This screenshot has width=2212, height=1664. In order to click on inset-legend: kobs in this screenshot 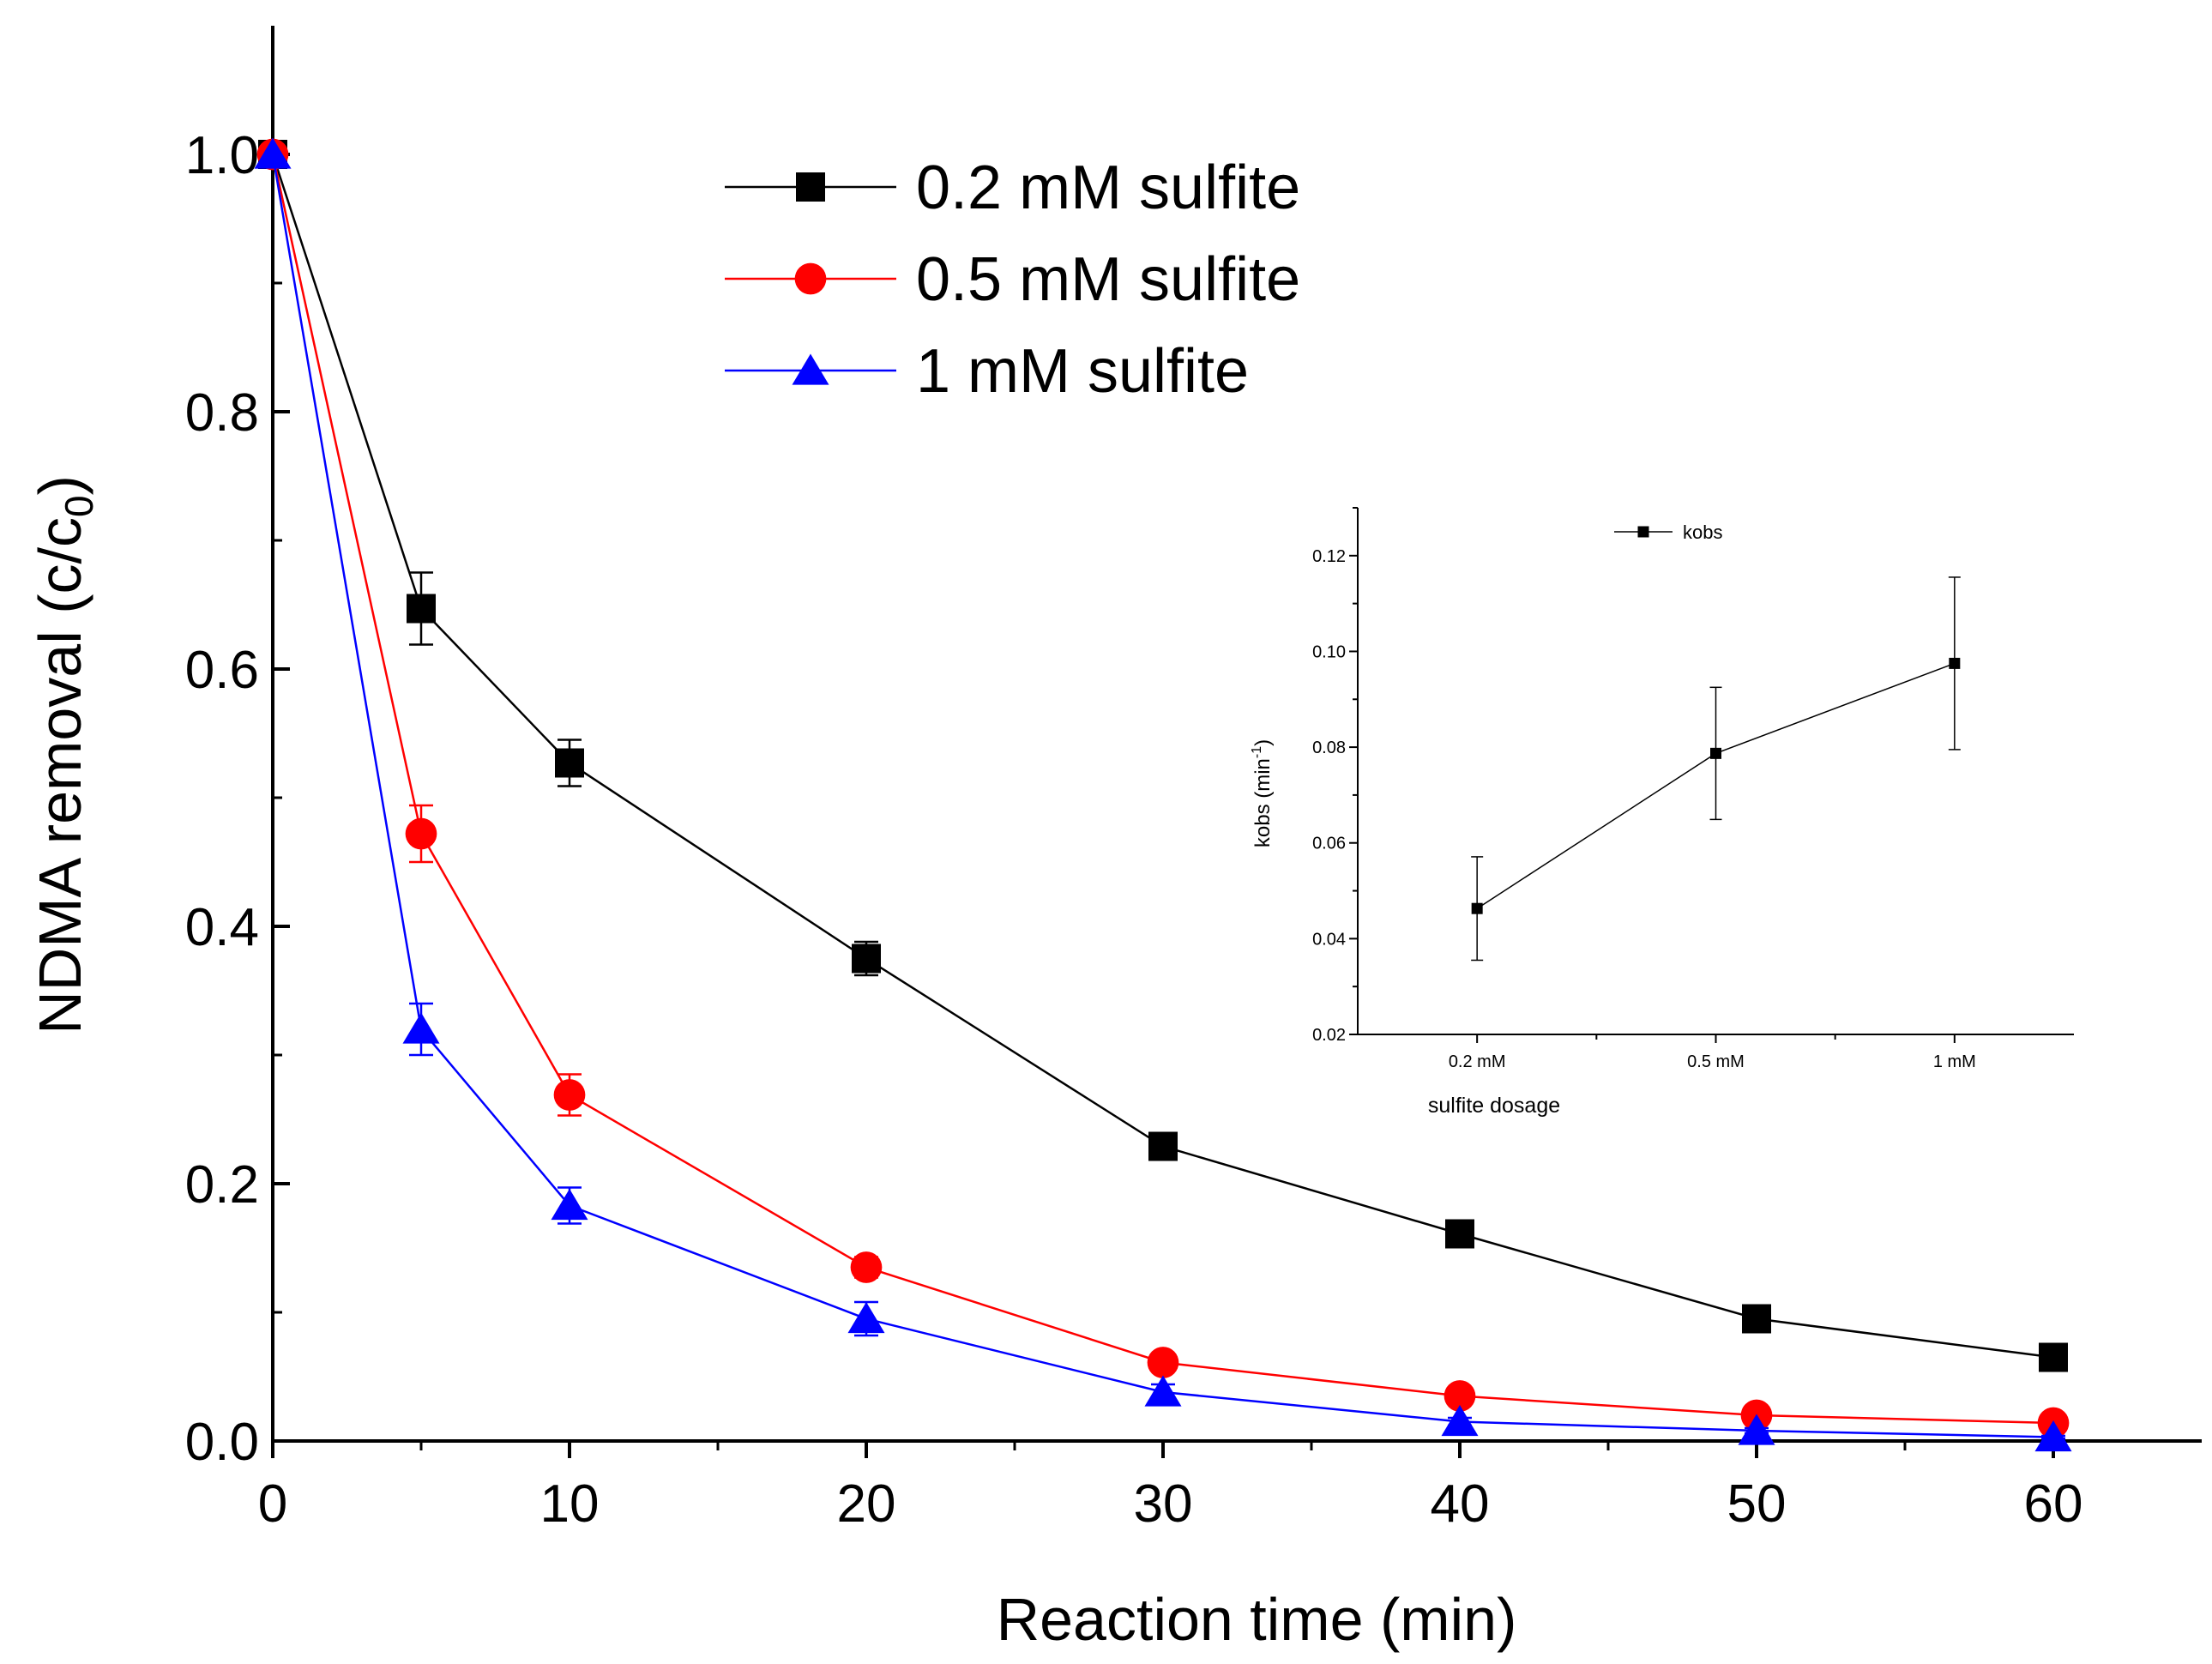, I will do `click(1668, 532)`.